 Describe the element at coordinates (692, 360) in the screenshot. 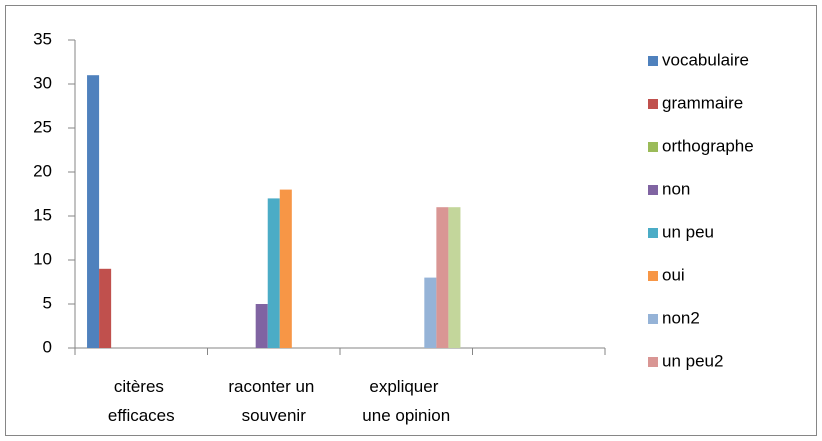

I see `legend-label: un peu2` at that location.